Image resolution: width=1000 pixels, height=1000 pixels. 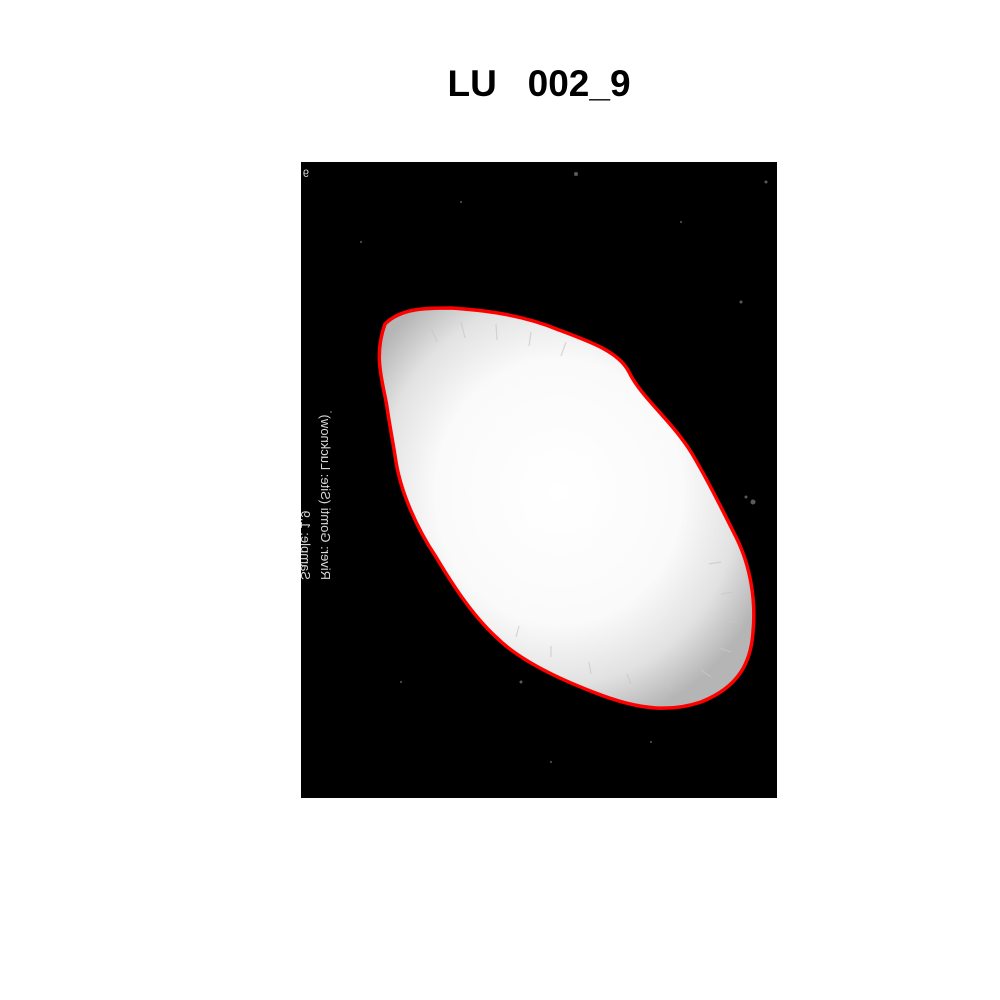 What do you see at coordinates (325, 497) in the screenshot?
I see `river-label: River: Gomti (Site: Lucknow)` at bounding box center [325, 497].